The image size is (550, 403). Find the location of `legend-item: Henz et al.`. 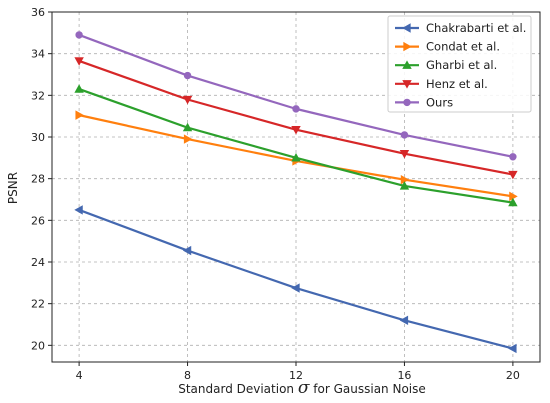

legend-item: Henz et al. is located at coordinates (441, 84).